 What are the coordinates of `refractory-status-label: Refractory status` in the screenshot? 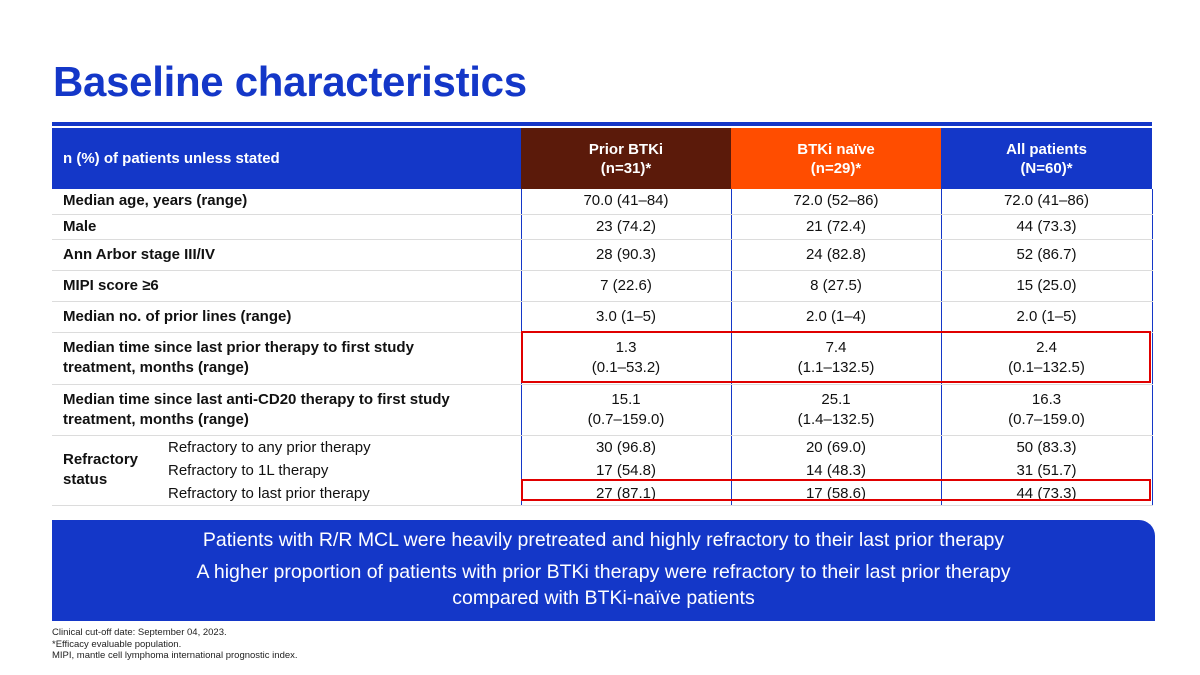 It's located at (110, 470).